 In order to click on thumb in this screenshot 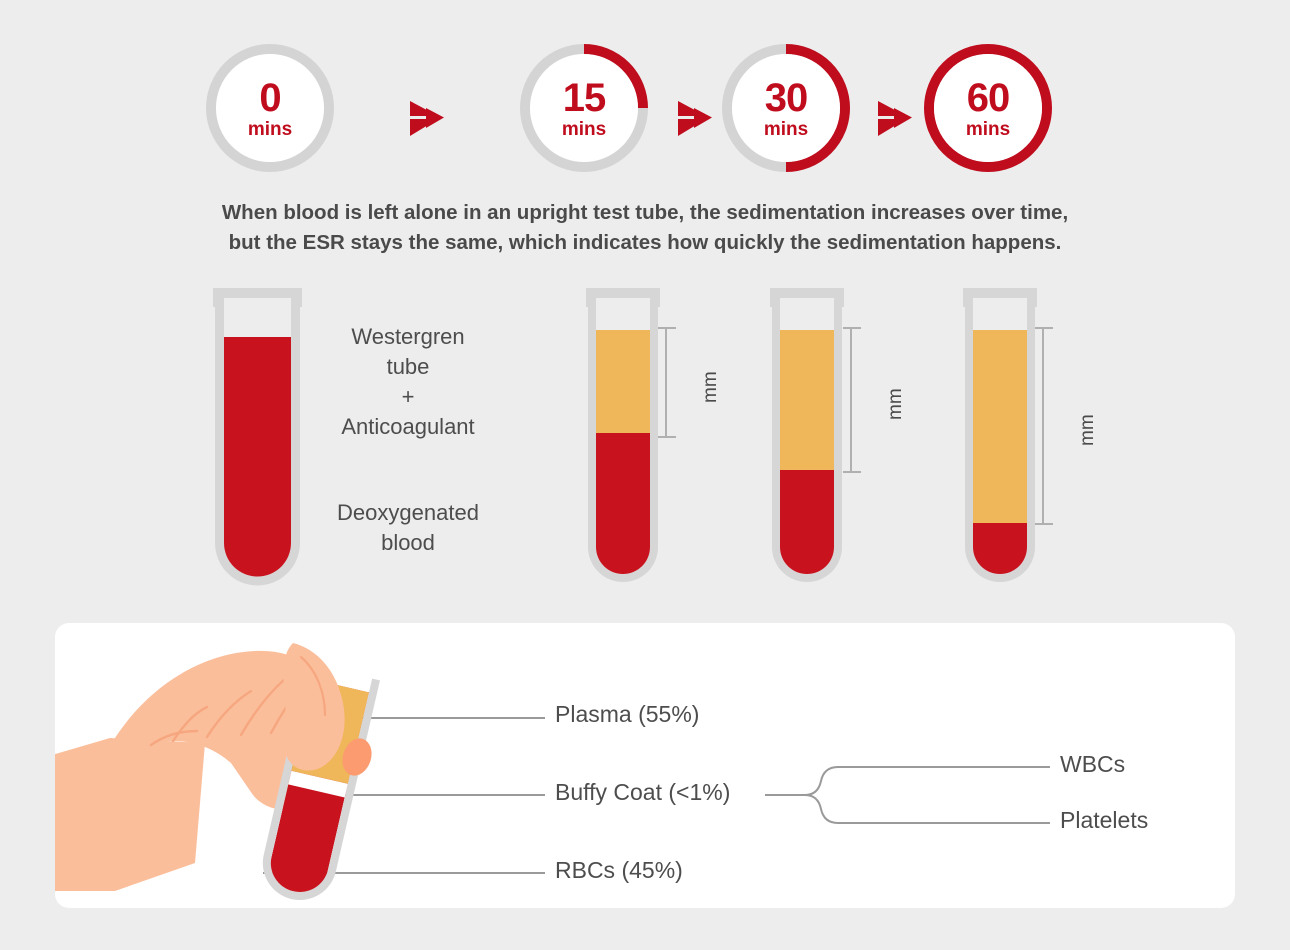, I will do `click(314, 707)`.